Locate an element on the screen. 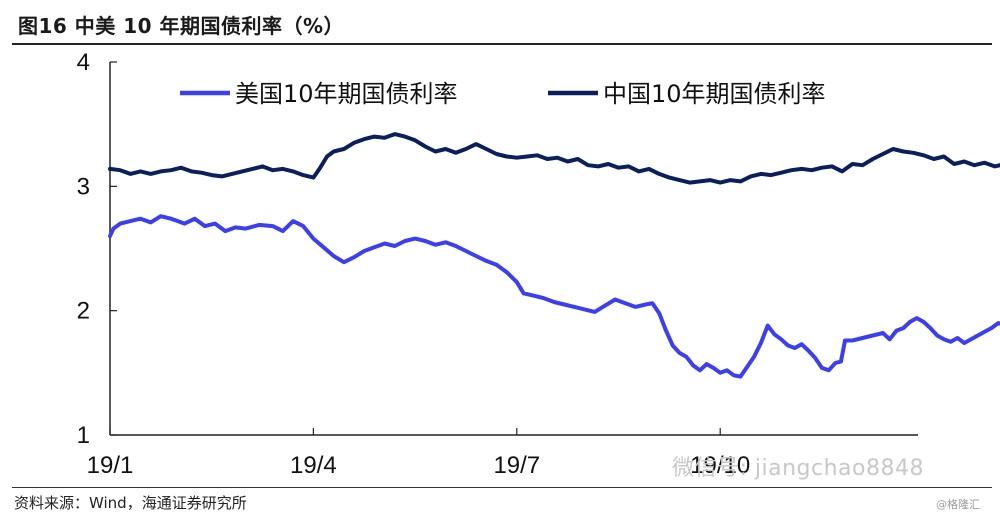  legend: 美国10年期国债利率 中国10年期国债利率 is located at coordinates (503, 94).